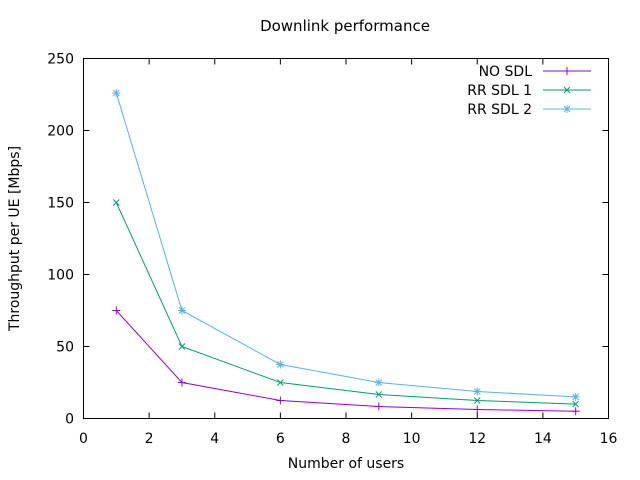  Describe the element at coordinates (506, 72) in the screenshot. I see `legend-label-no-sdl: NO SDL` at that location.